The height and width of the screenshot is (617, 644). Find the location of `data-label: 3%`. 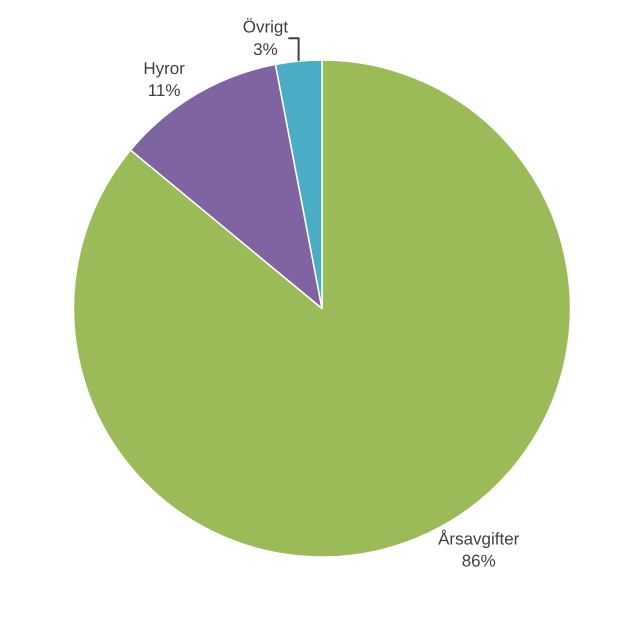

data-label: 3% is located at coordinates (265, 49).